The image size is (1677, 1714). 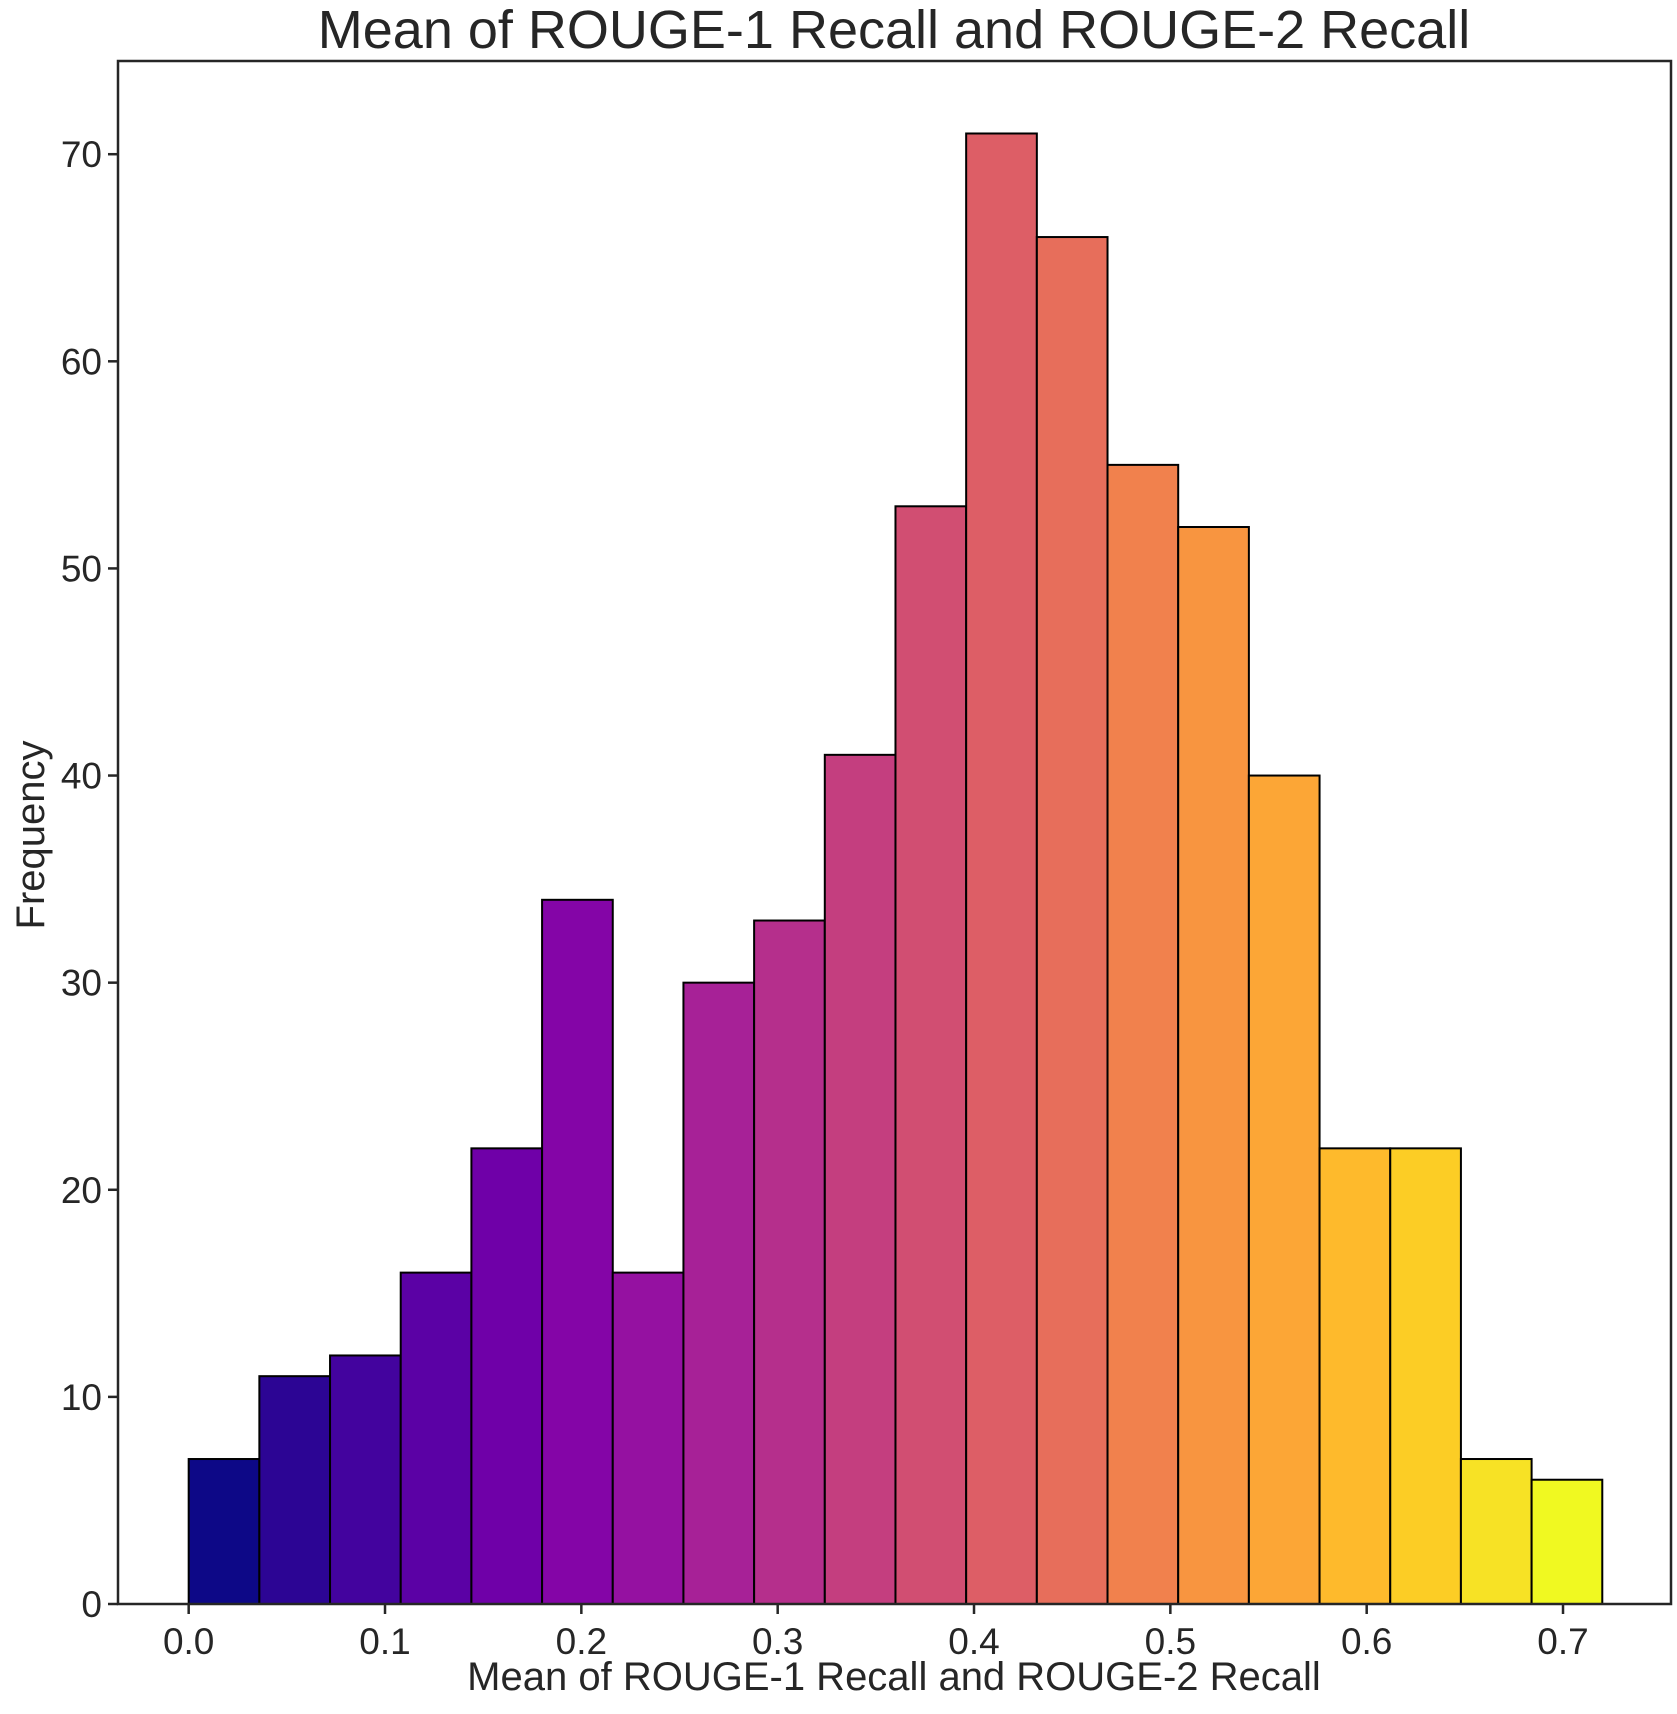 I want to click on y-tick-label: 20, so click(x=81, y=1190).